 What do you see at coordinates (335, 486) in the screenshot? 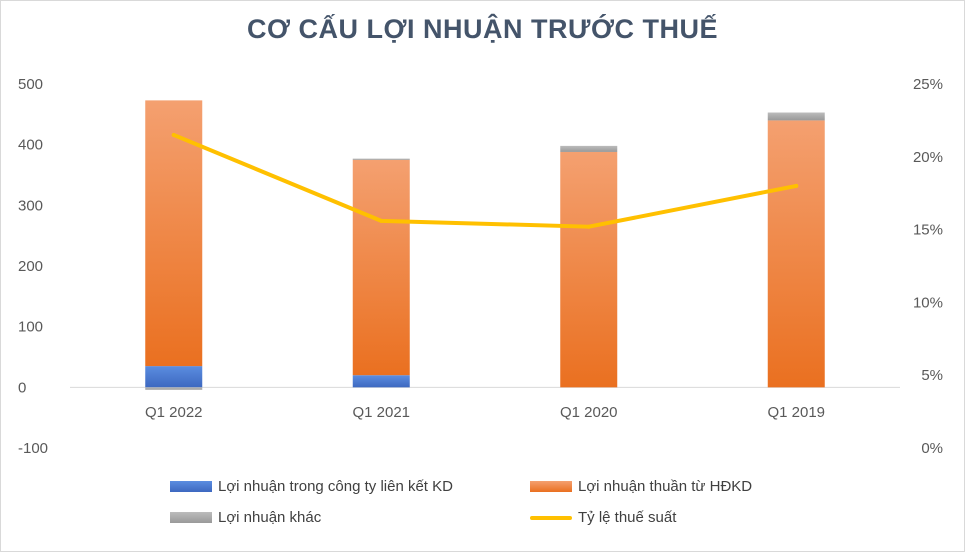
I see `legend-label-associates: Lợi nhuận trong công ty liên kết KD` at bounding box center [335, 486].